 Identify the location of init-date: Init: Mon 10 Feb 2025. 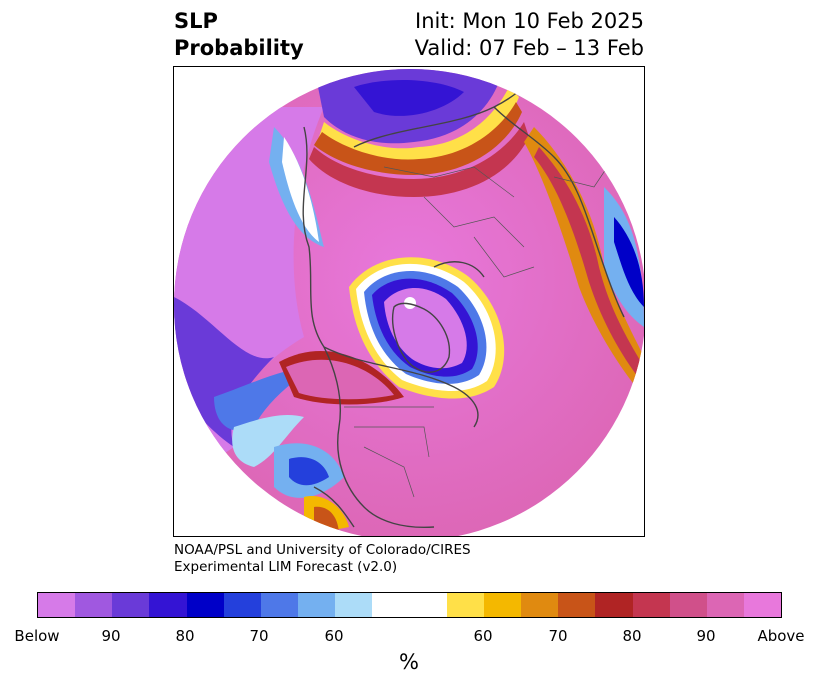
(529, 21).